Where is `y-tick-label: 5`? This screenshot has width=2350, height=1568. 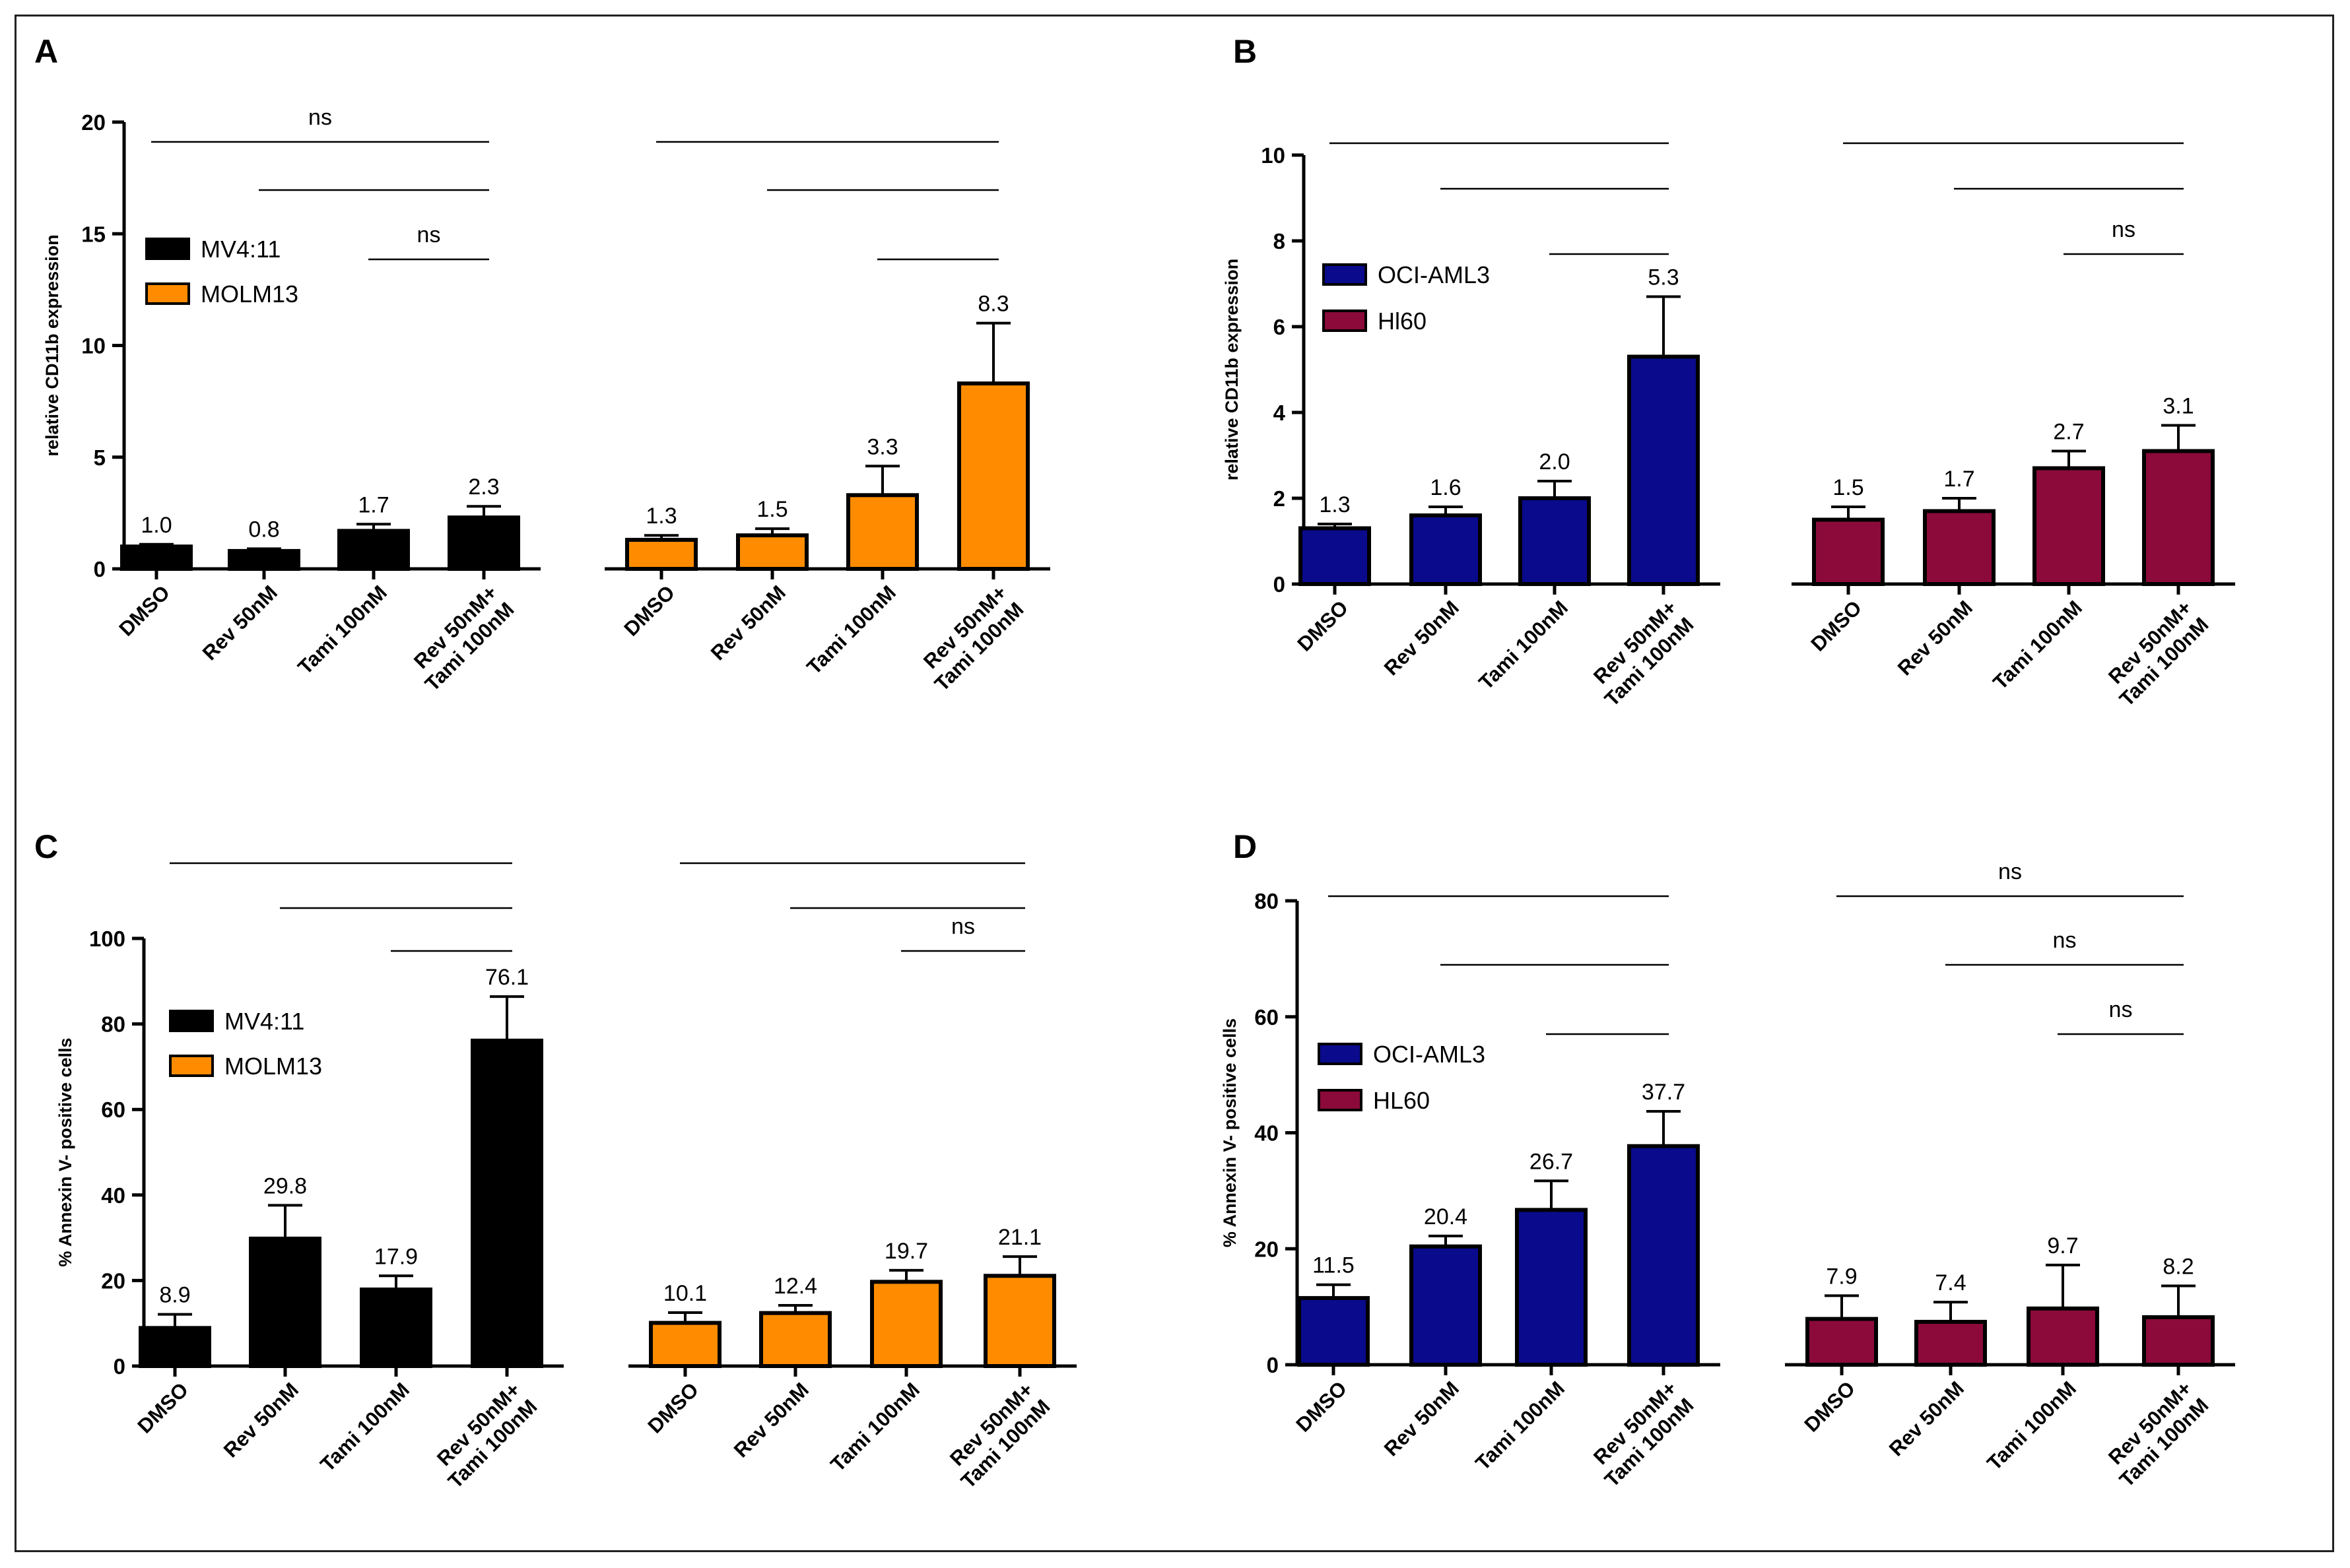
y-tick-label: 5 is located at coordinates (100, 457).